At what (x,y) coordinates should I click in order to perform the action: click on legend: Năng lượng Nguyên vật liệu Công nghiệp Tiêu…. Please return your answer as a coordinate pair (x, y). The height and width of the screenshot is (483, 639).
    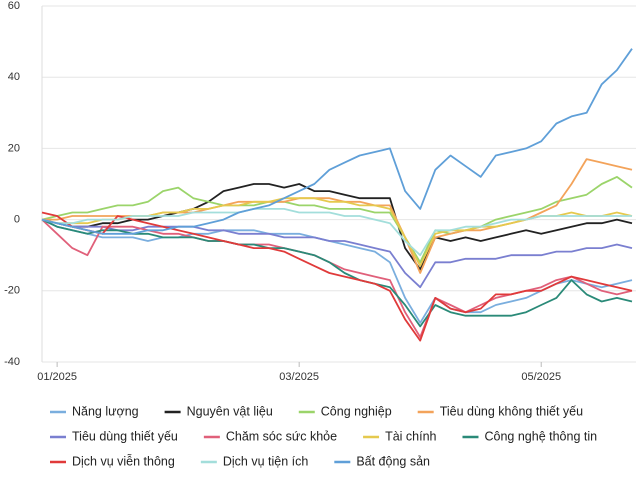
    Looking at the image, I should click on (323, 436).